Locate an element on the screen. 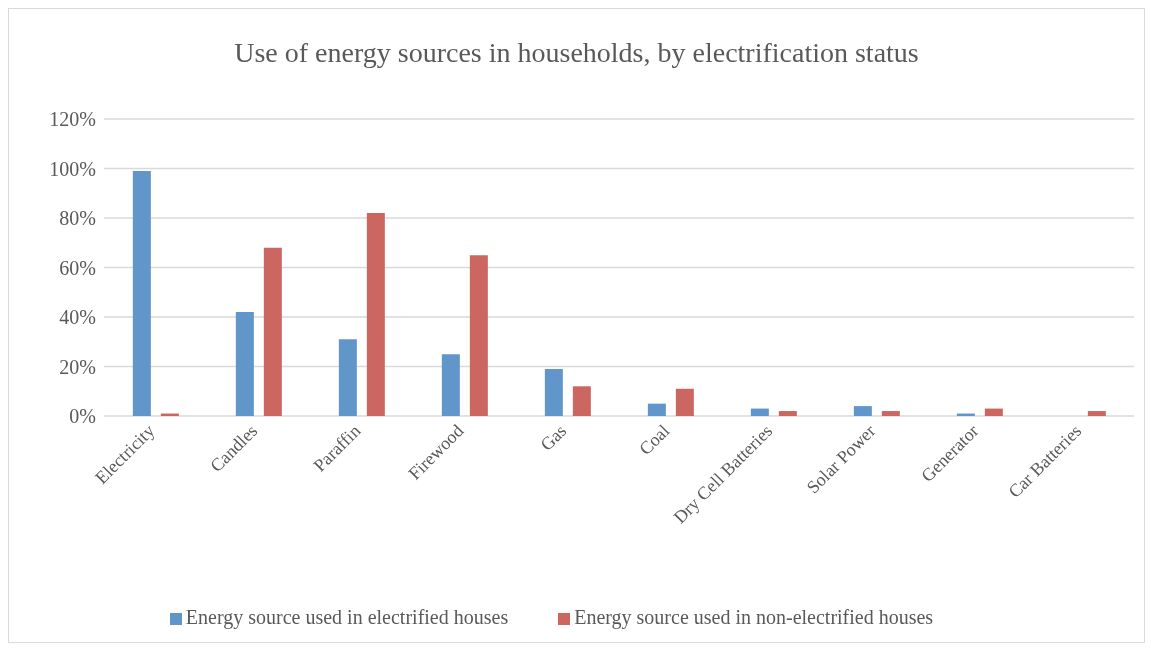 This screenshot has width=1151, height=649. y-tick-label: 80% is located at coordinates (77, 218).